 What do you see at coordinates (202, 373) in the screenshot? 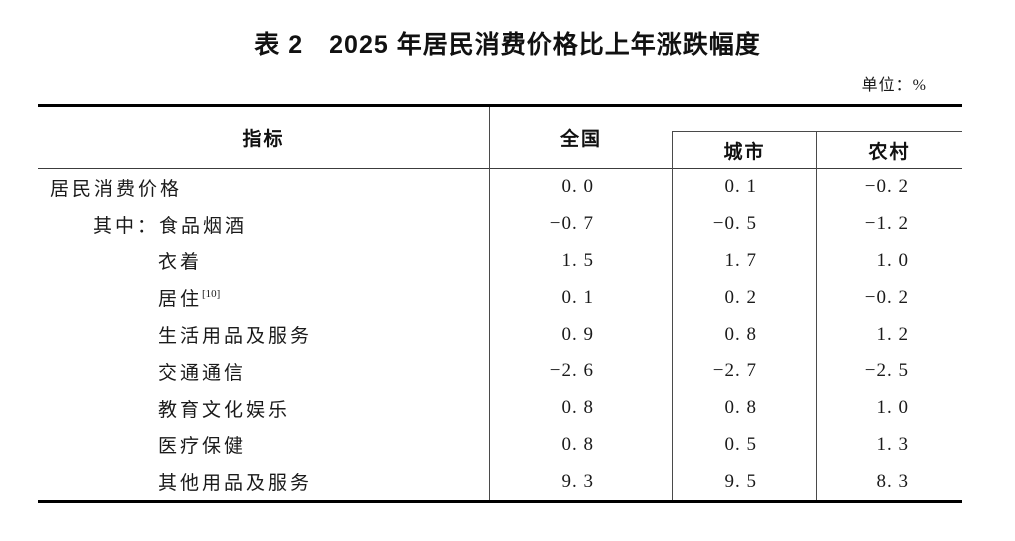
I see `row-label-text: 交通通信` at bounding box center [202, 373].